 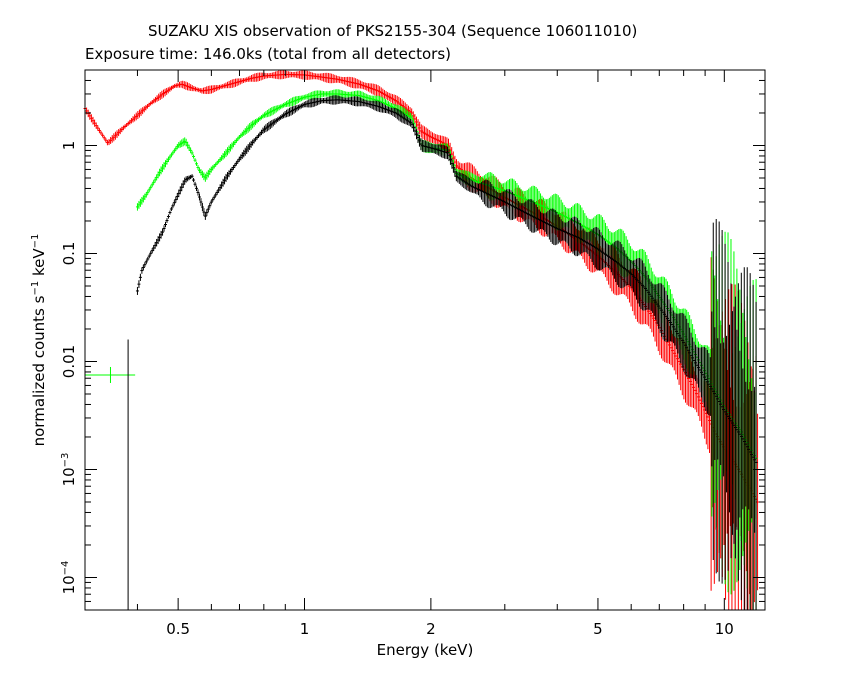 I want to click on y-tick-label: 10−4, so click(x=69, y=578).